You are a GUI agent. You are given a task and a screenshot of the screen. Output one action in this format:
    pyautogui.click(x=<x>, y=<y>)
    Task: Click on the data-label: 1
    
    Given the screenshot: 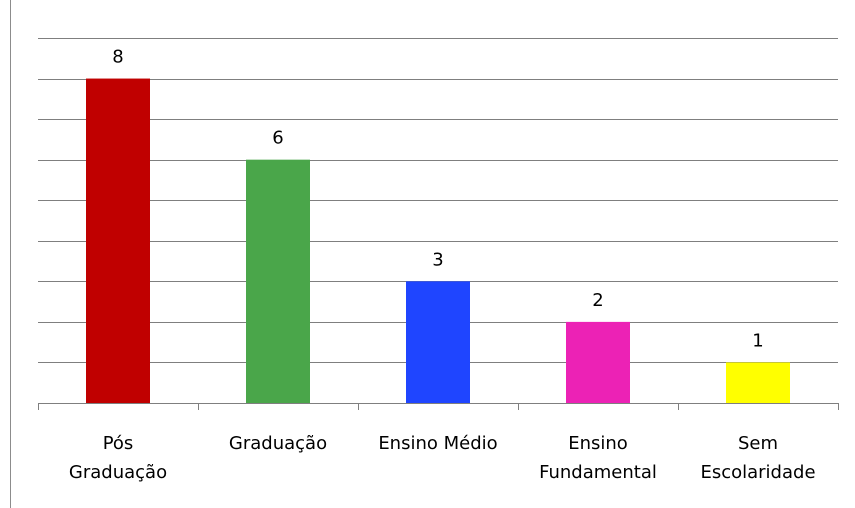 What is the action you would take?
    pyautogui.click(x=757, y=340)
    